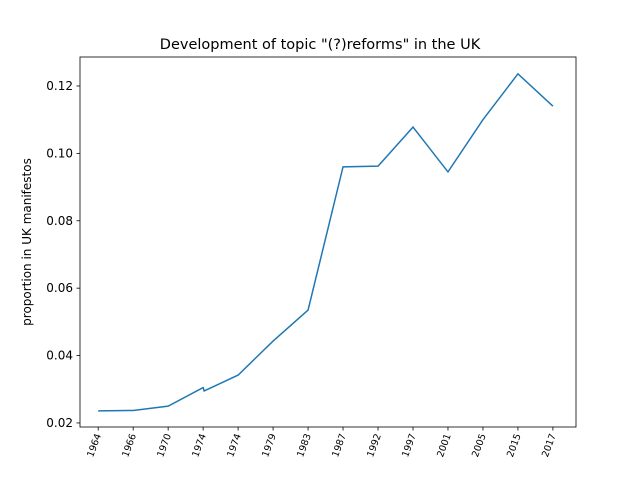 The image size is (640, 480). Describe the element at coordinates (59, 221) in the screenshot. I see `y-tick-label: 0.08` at that location.